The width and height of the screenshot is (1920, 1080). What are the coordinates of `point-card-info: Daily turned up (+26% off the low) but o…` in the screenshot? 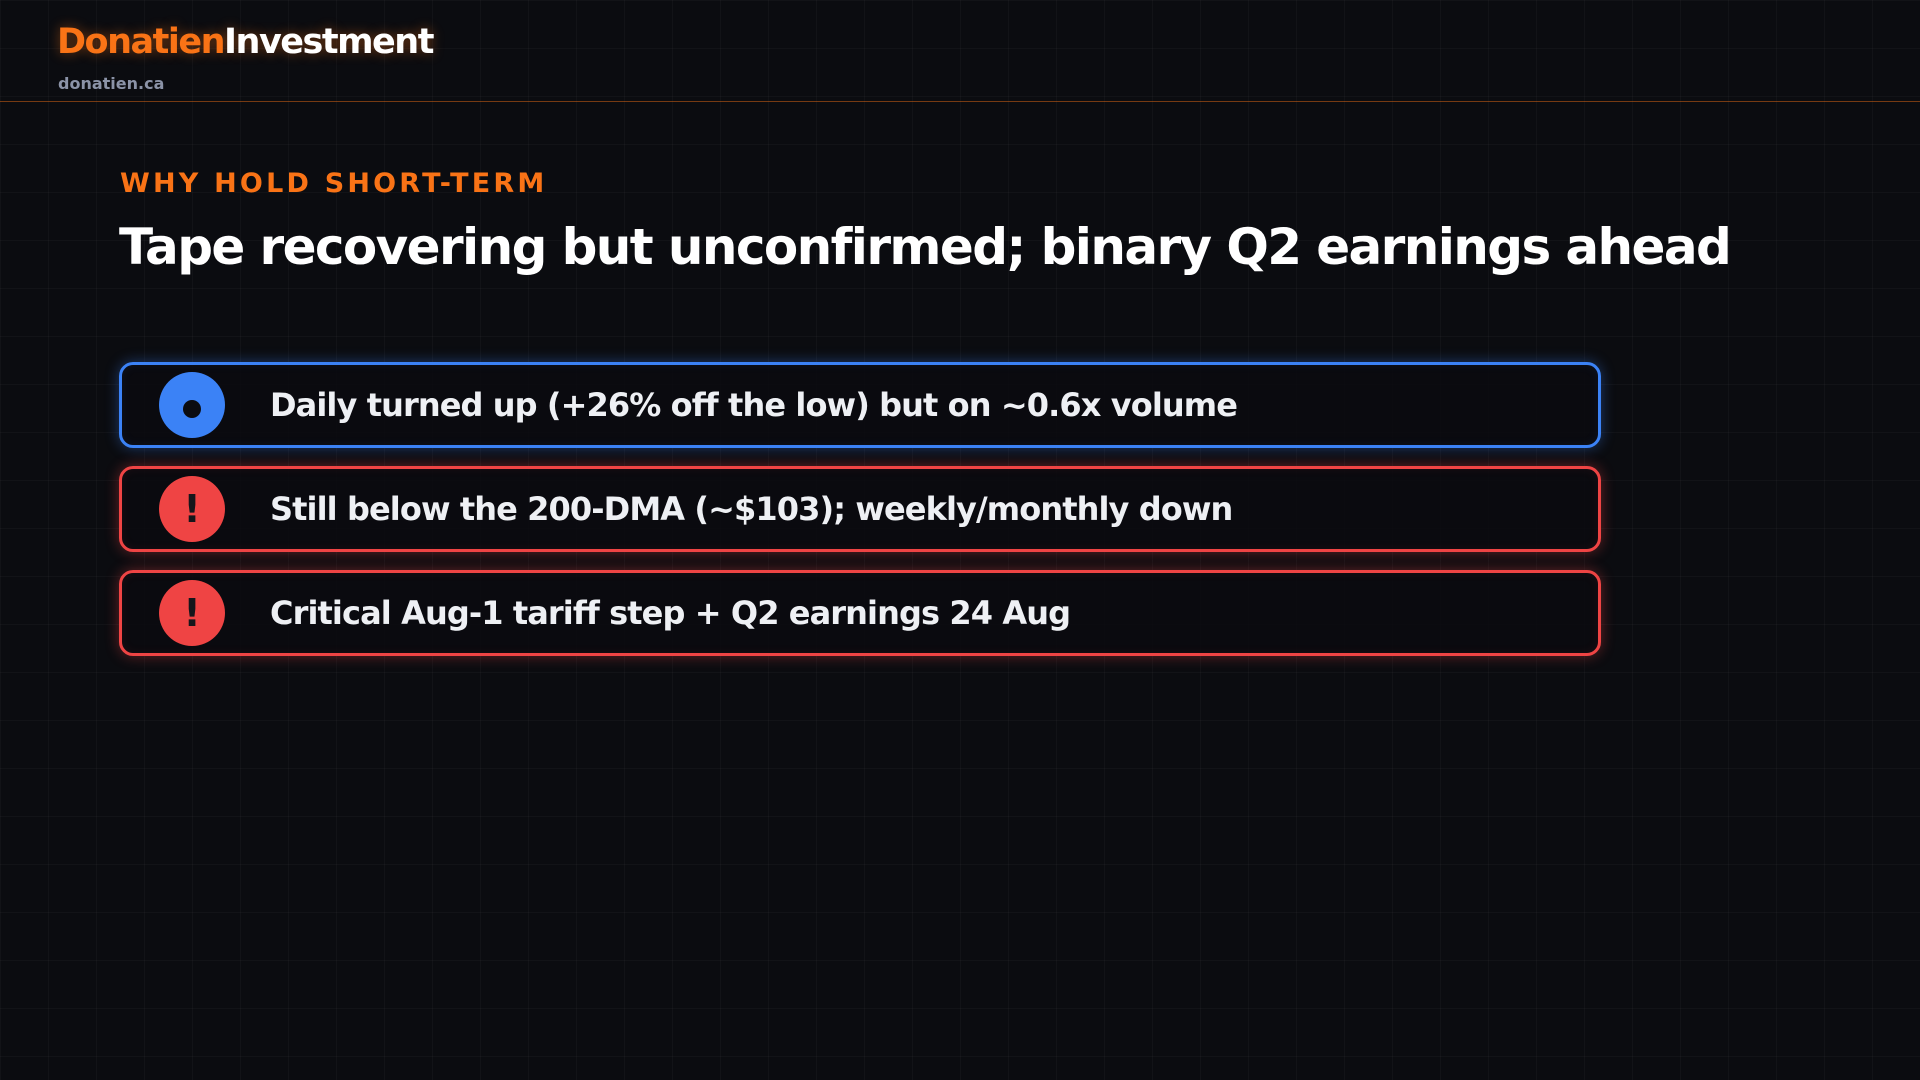 It's located at (860, 405).